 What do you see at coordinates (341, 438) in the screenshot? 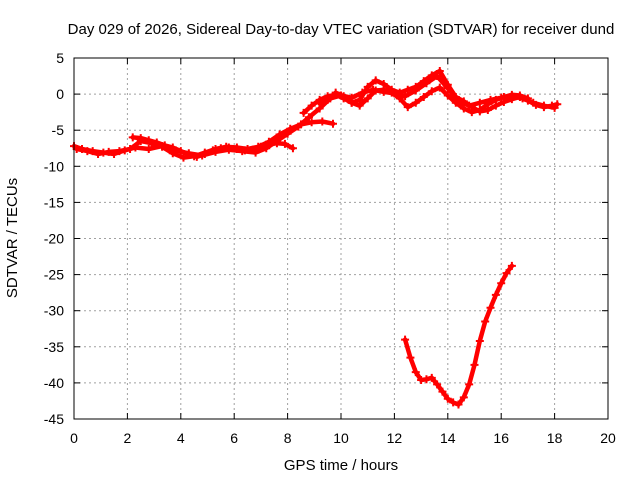
I see `x-tick-label: 10` at bounding box center [341, 438].